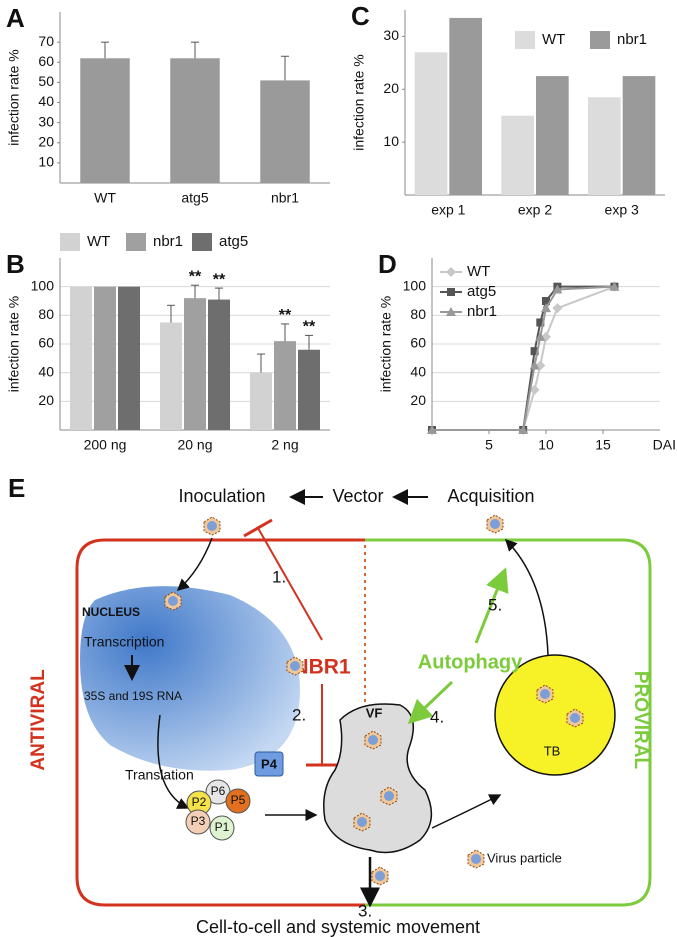  I want to click on panel-label: A, so click(15, 18).